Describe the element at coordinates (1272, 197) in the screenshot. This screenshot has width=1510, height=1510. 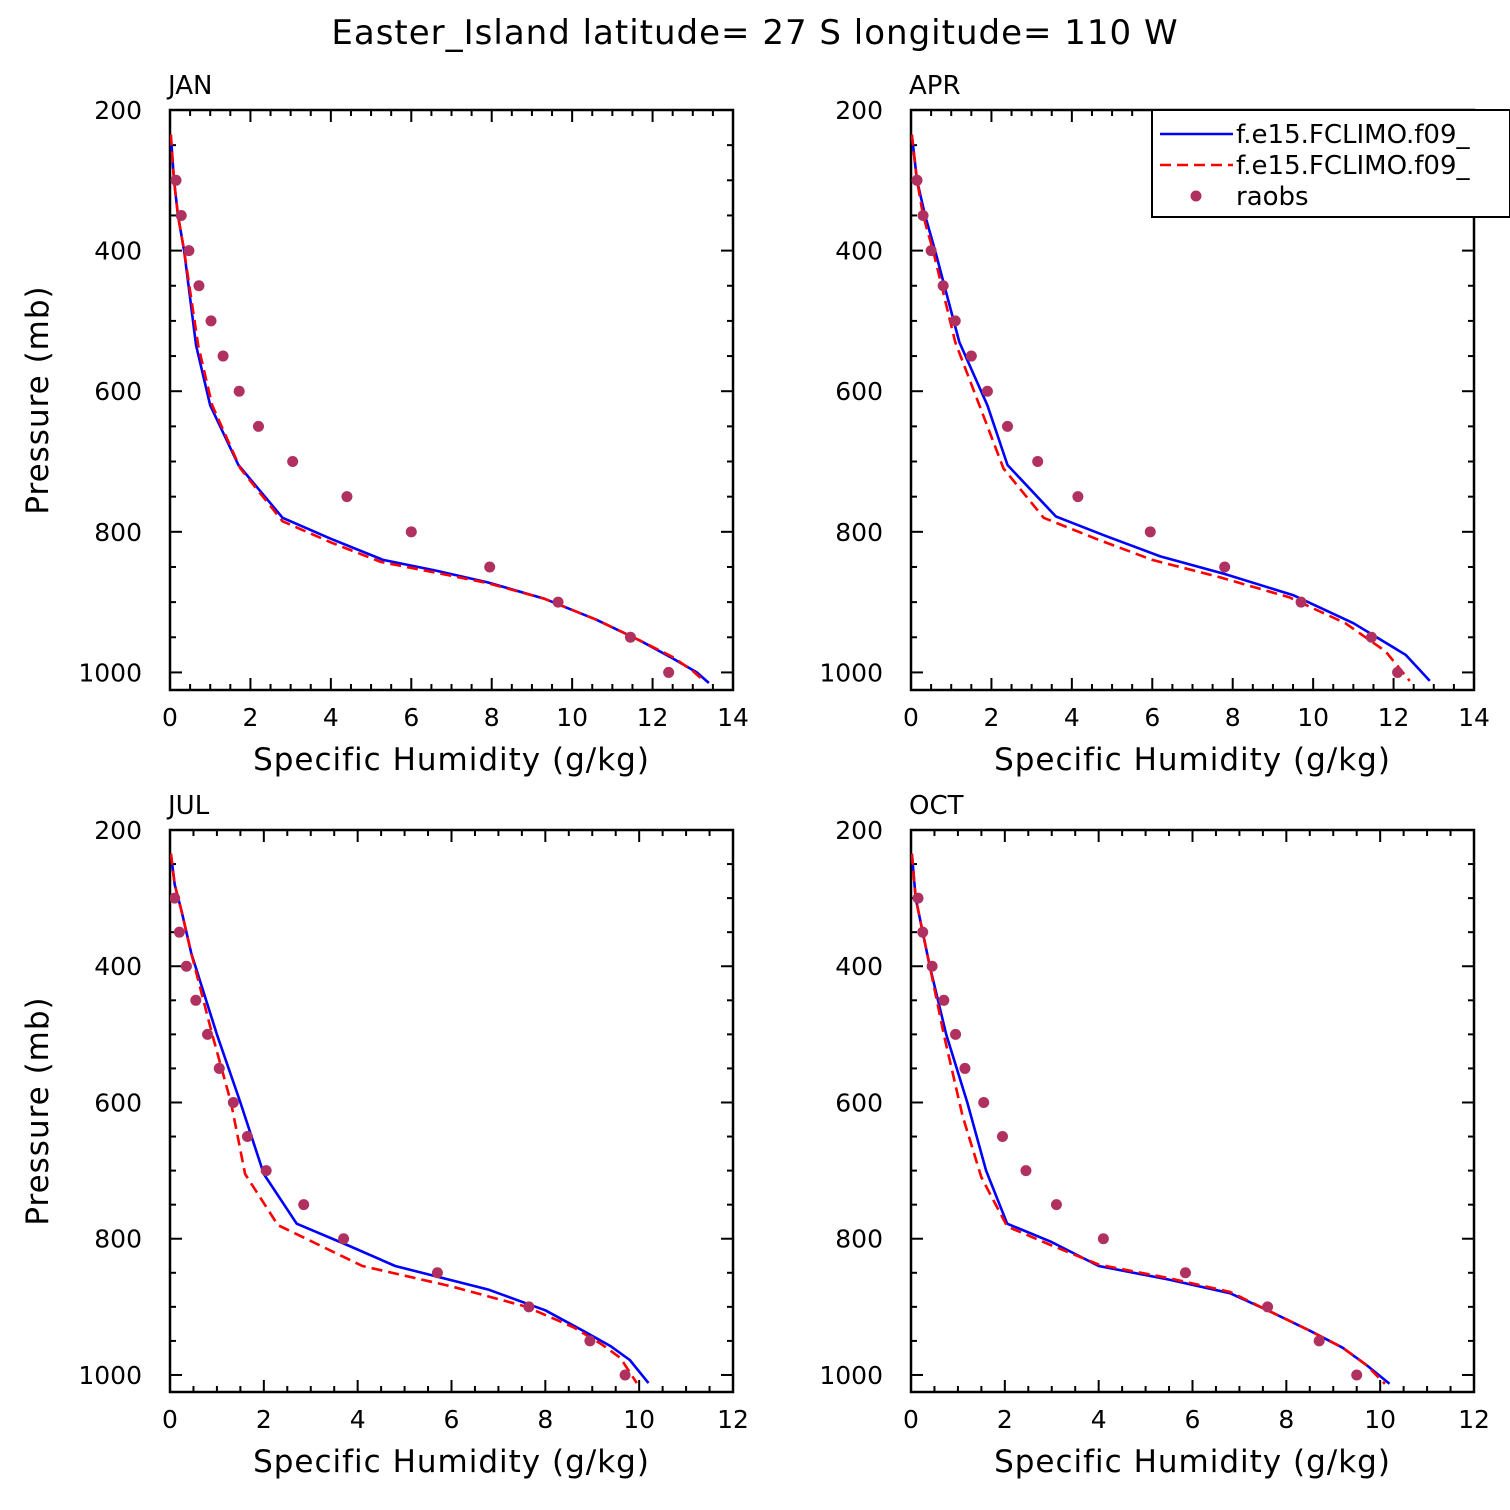
I see `legend-label: raobs` at that location.